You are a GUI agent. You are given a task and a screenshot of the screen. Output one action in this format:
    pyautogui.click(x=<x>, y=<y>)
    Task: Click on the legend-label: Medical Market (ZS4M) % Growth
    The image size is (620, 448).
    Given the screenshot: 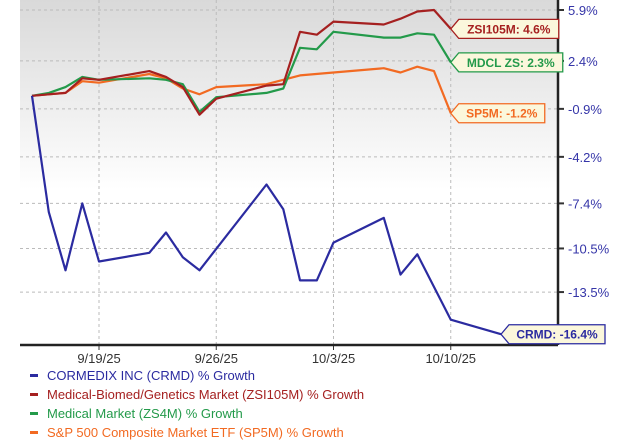 What is the action you would take?
    pyautogui.click(x=145, y=413)
    